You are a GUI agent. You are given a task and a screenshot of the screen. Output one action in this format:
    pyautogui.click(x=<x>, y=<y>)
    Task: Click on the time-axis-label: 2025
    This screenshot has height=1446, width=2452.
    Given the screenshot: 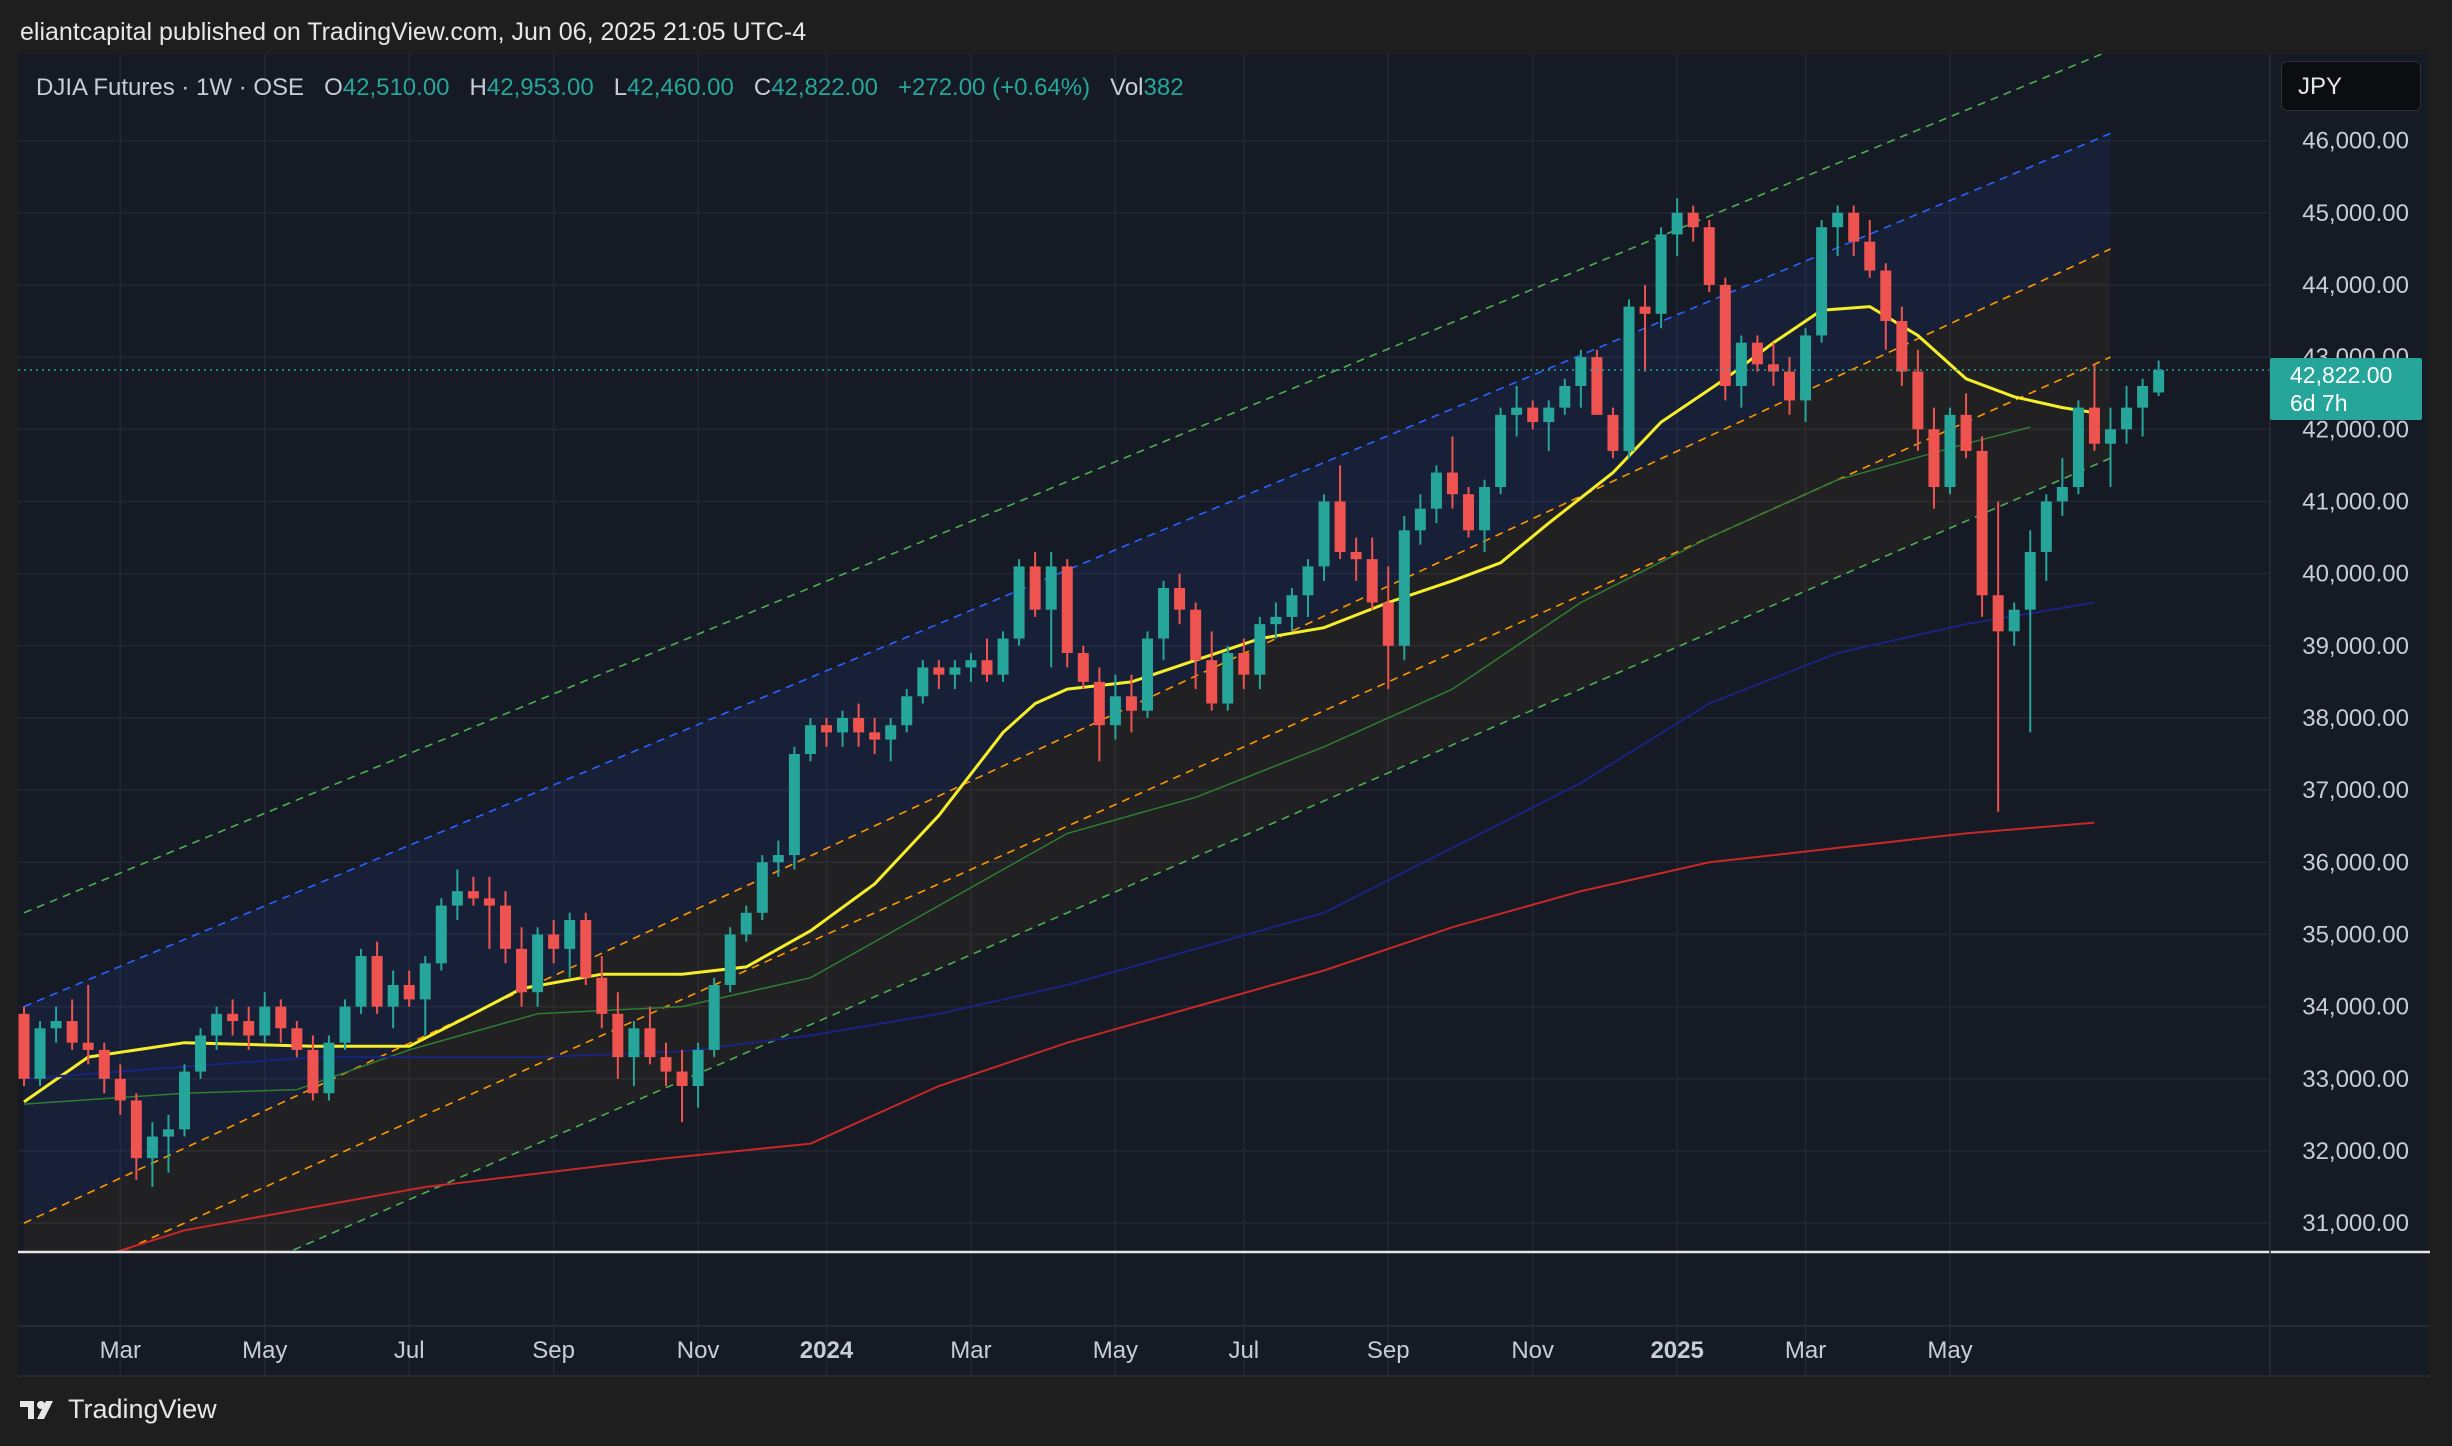 What is the action you would take?
    pyautogui.click(x=1676, y=1350)
    